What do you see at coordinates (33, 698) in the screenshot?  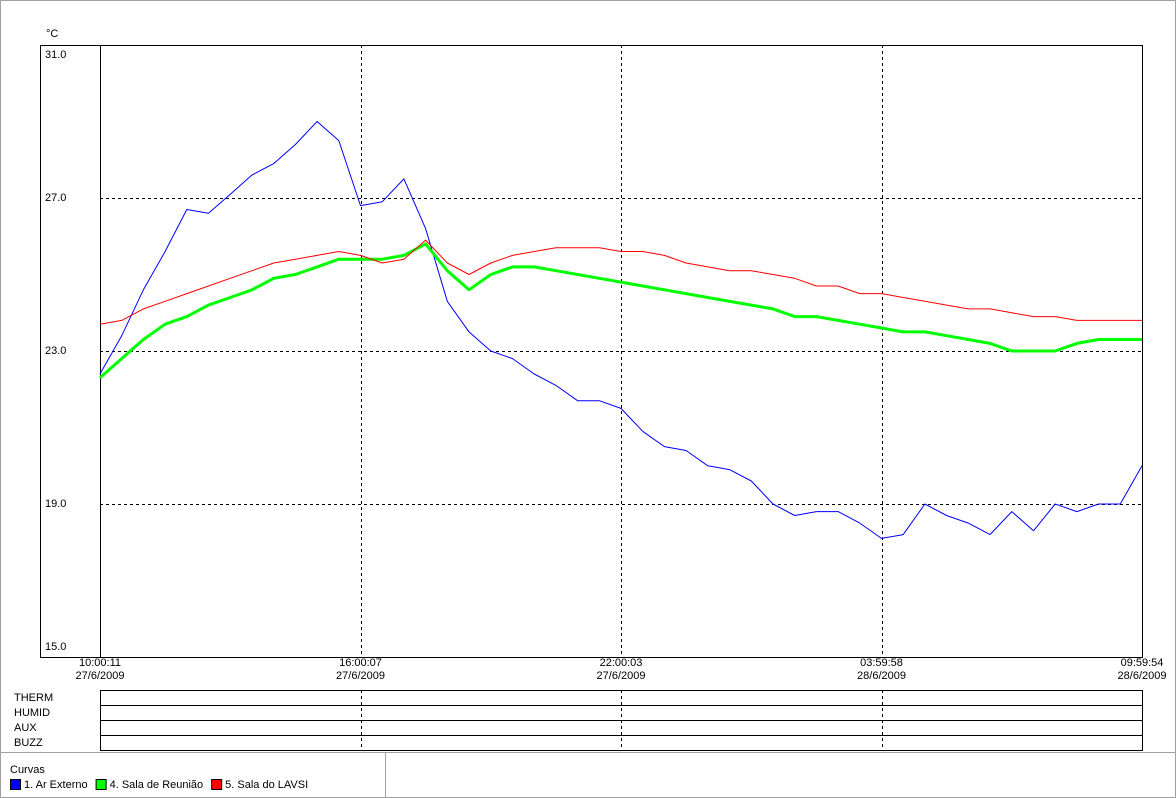 I see `channel-label: THERM` at bounding box center [33, 698].